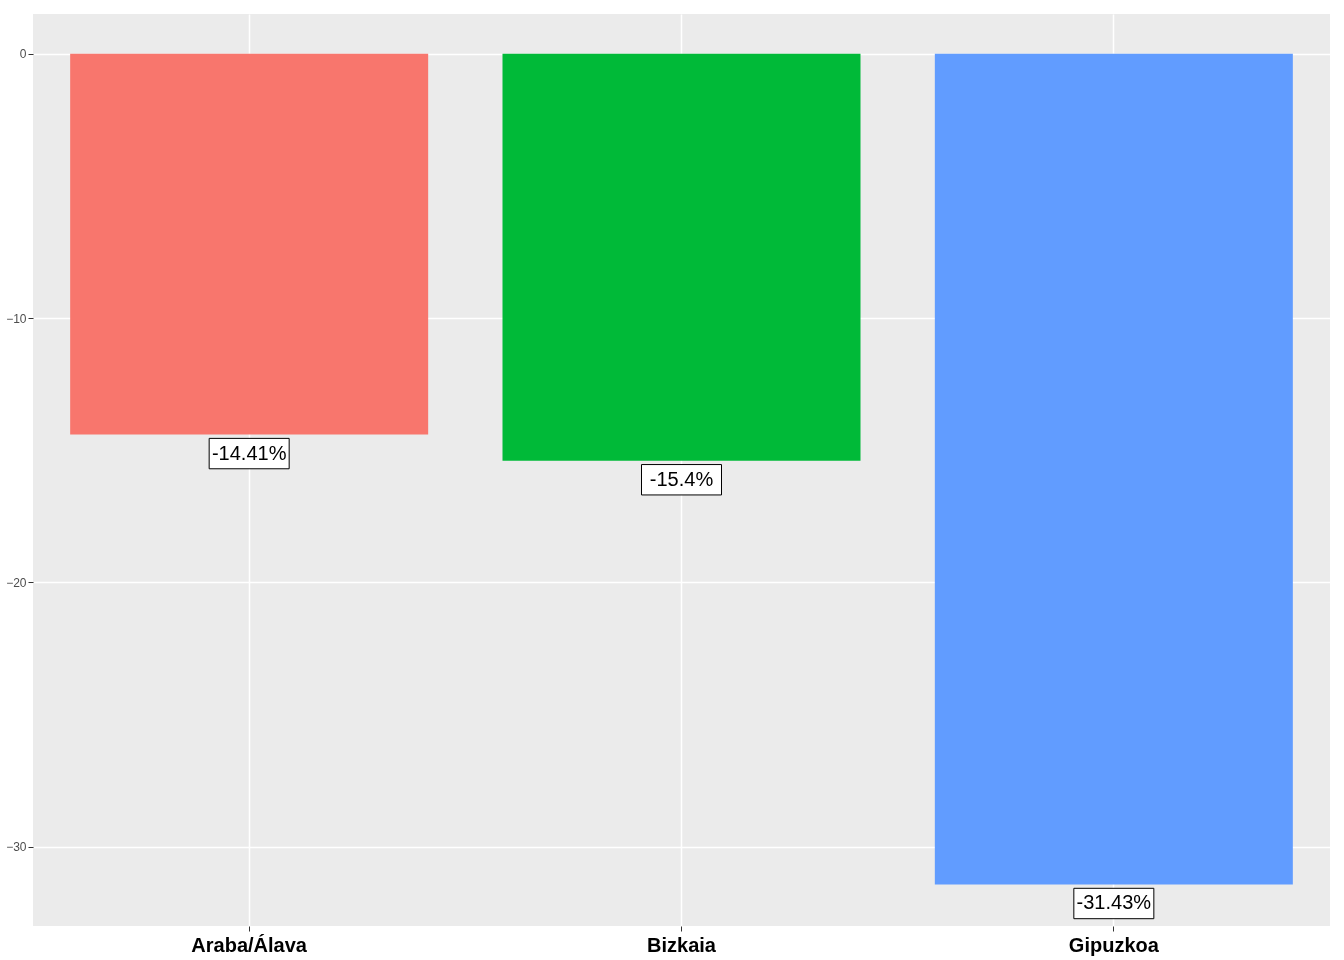 Image resolution: width=1344 pixels, height=960 pixels. What do you see at coordinates (16, 847) in the screenshot?
I see `y-tick-label: −30` at bounding box center [16, 847].